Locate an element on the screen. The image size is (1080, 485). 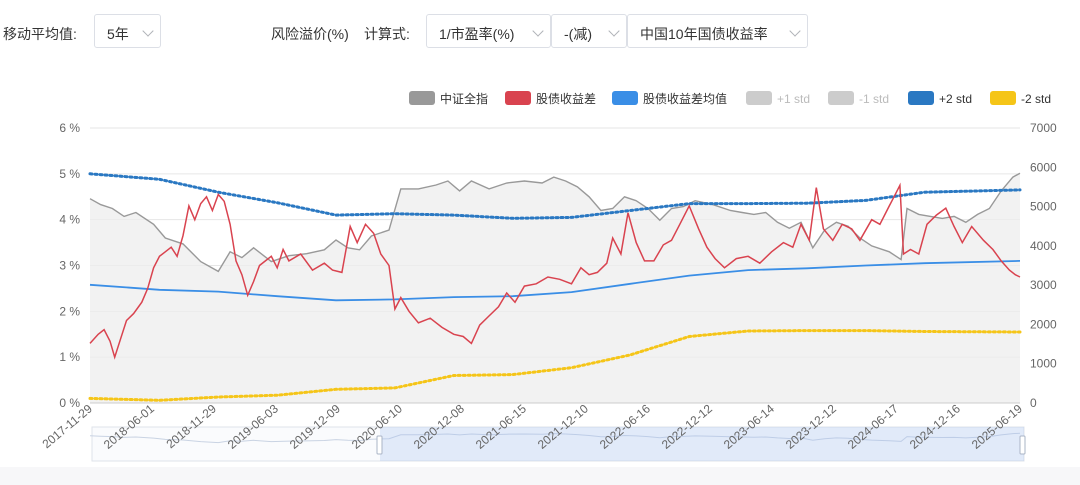
moving-average-value: 5年 is located at coordinates (118, 34).